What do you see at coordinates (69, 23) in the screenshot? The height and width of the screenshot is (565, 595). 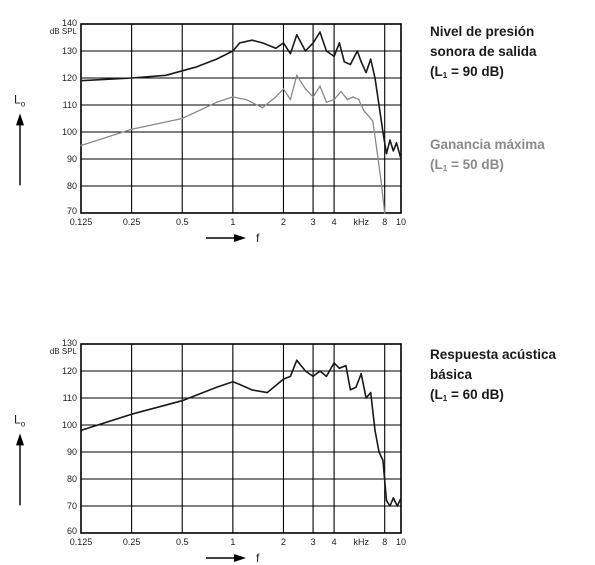 I see `y-tick-label: 140` at bounding box center [69, 23].